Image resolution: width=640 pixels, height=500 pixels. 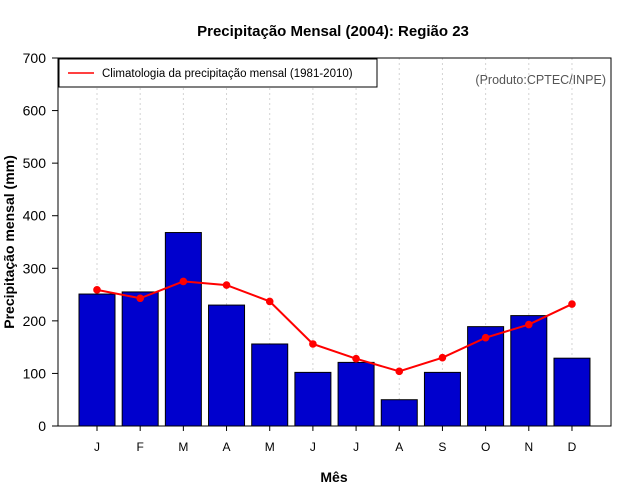 What do you see at coordinates (35, 321) in the screenshot?
I see `y-tick-label: 200` at bounding box center [35, 321].